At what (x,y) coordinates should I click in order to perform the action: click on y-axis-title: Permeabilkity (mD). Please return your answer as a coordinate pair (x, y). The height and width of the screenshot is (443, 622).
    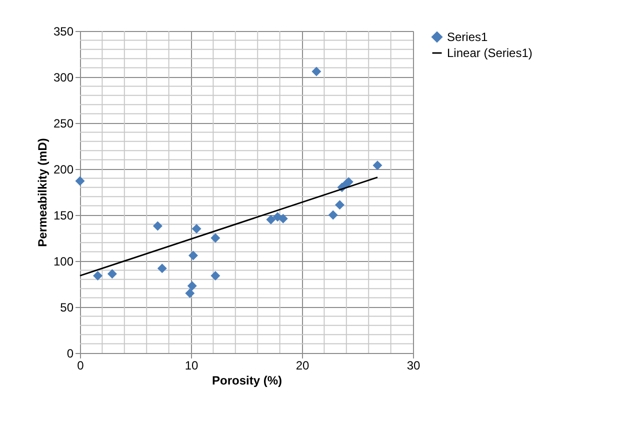
    Looking at the image, I should click on (42, 192).